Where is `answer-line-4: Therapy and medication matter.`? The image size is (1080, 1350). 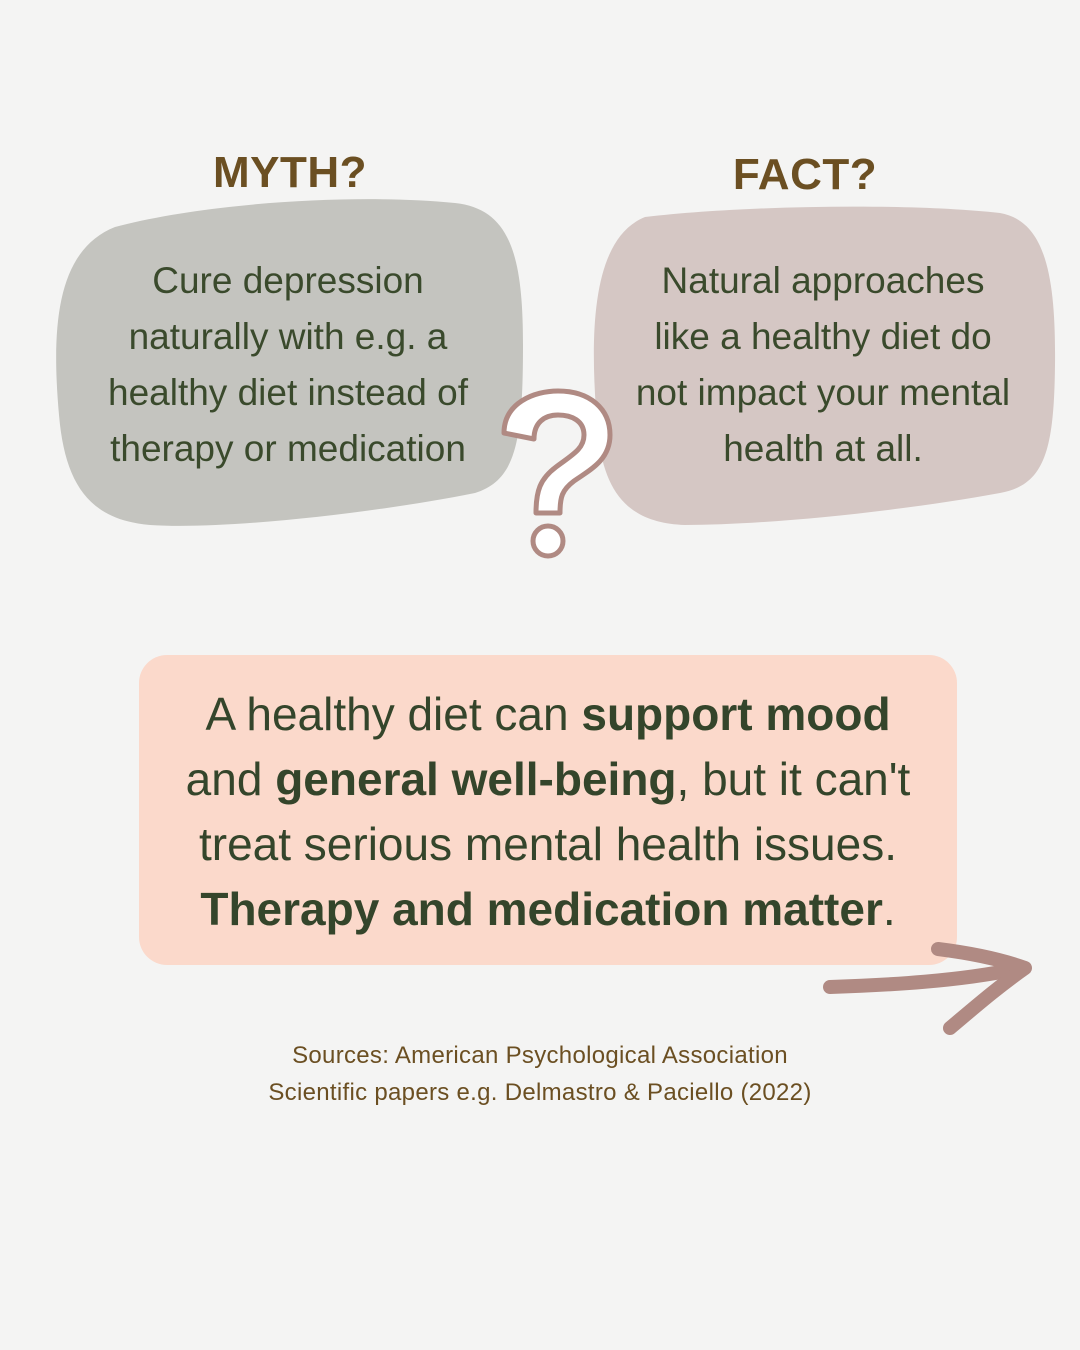
answer-line-4: Therapy and medication matter. is located at coordinates (548, 909).